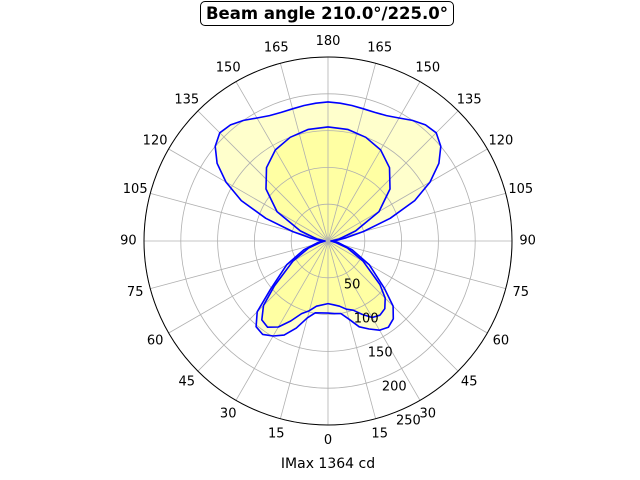 The image size is (640, 480). What do you see at coordinates (394, 387) in the screenshot?
I see `radial-tick-label: 200` at bounding box center [394, 387].